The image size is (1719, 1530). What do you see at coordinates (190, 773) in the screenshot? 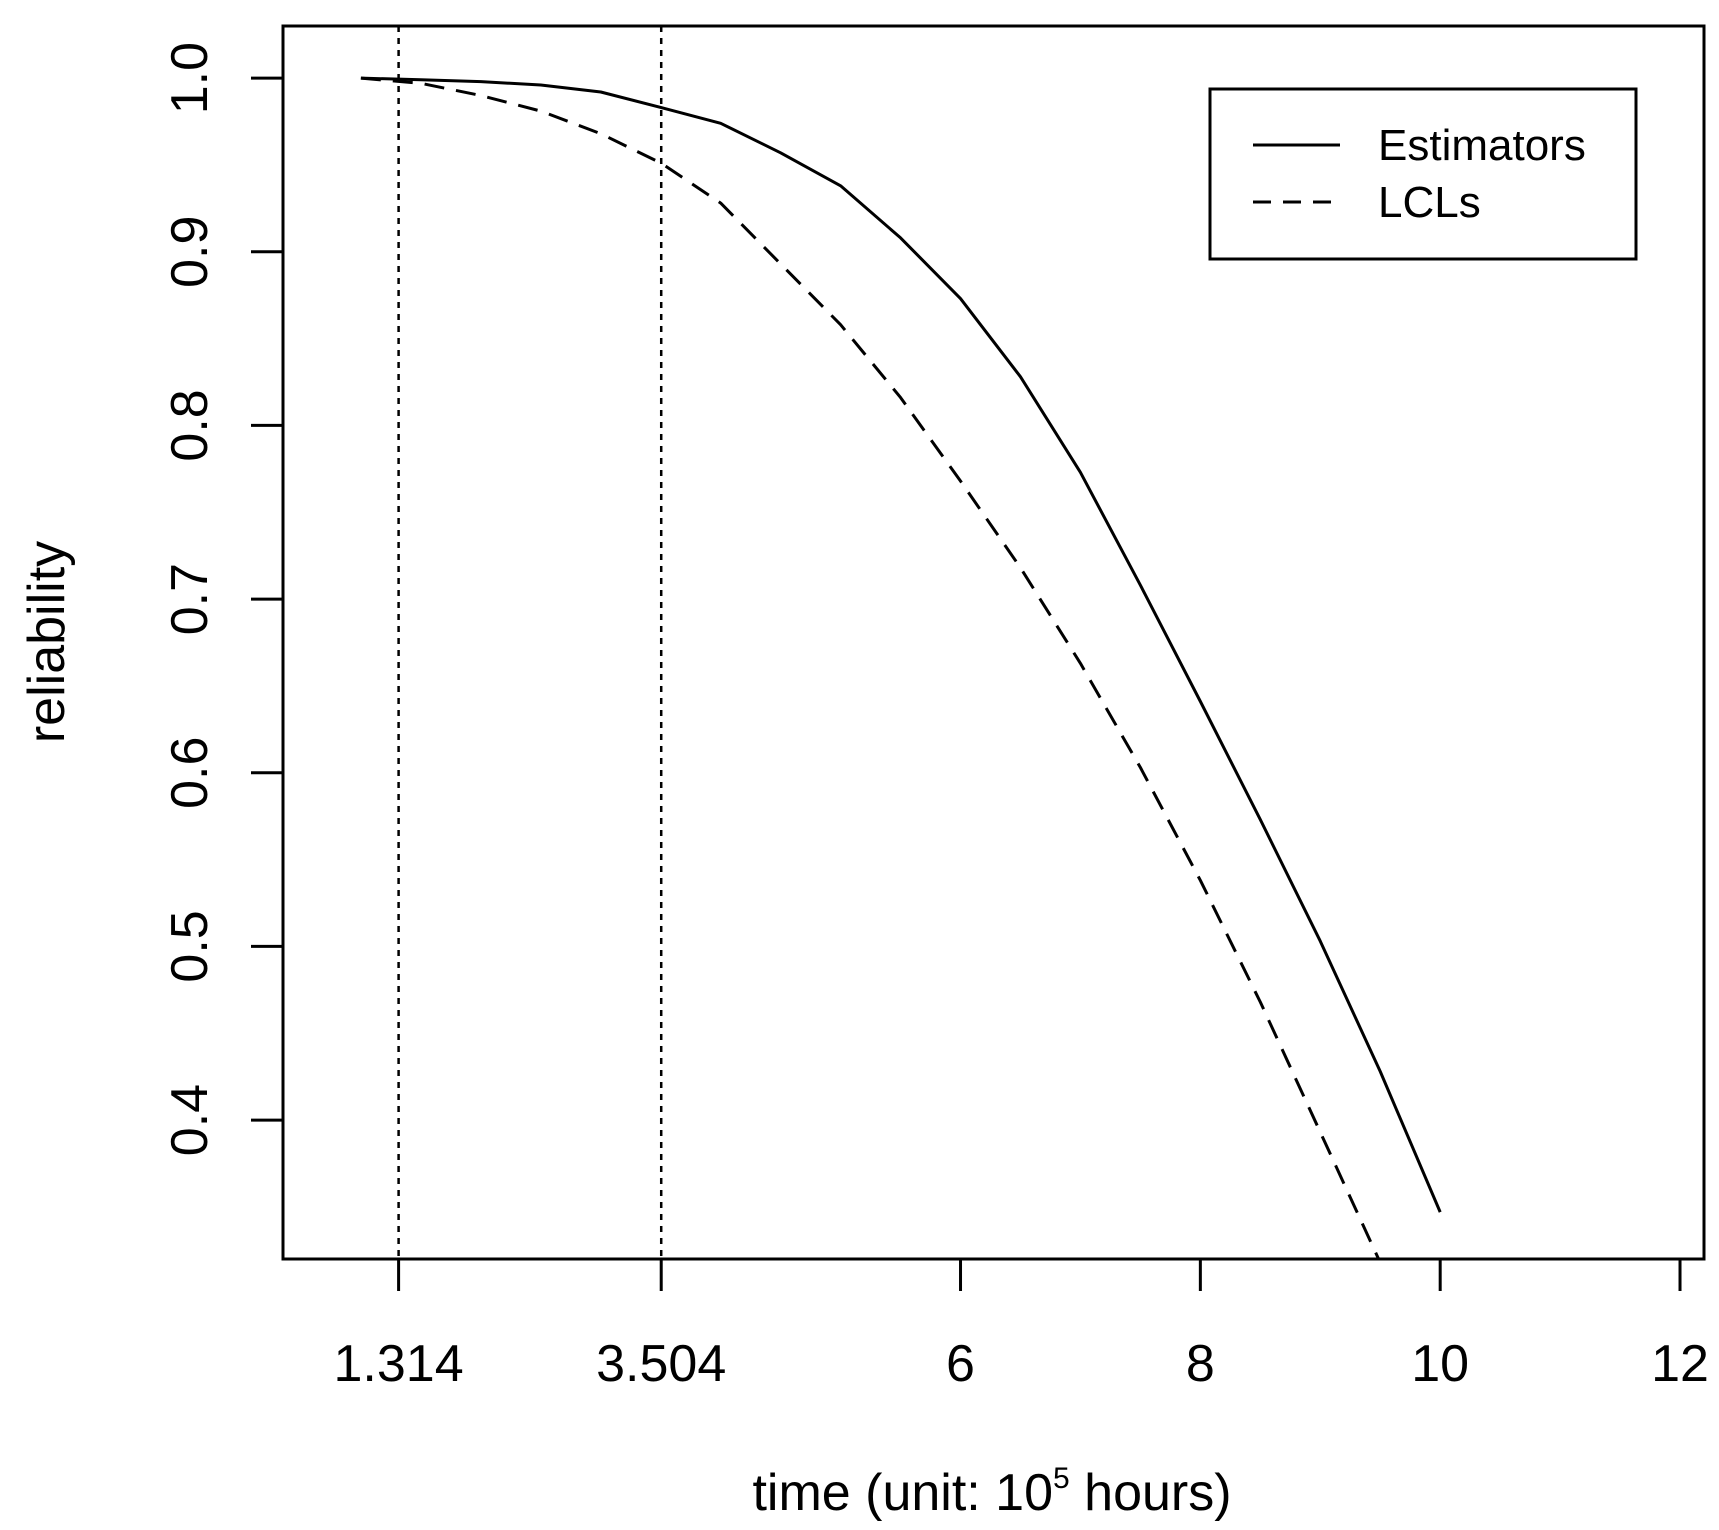
I see `y-tick-label: 0.6` at bounding box center [190, 773].